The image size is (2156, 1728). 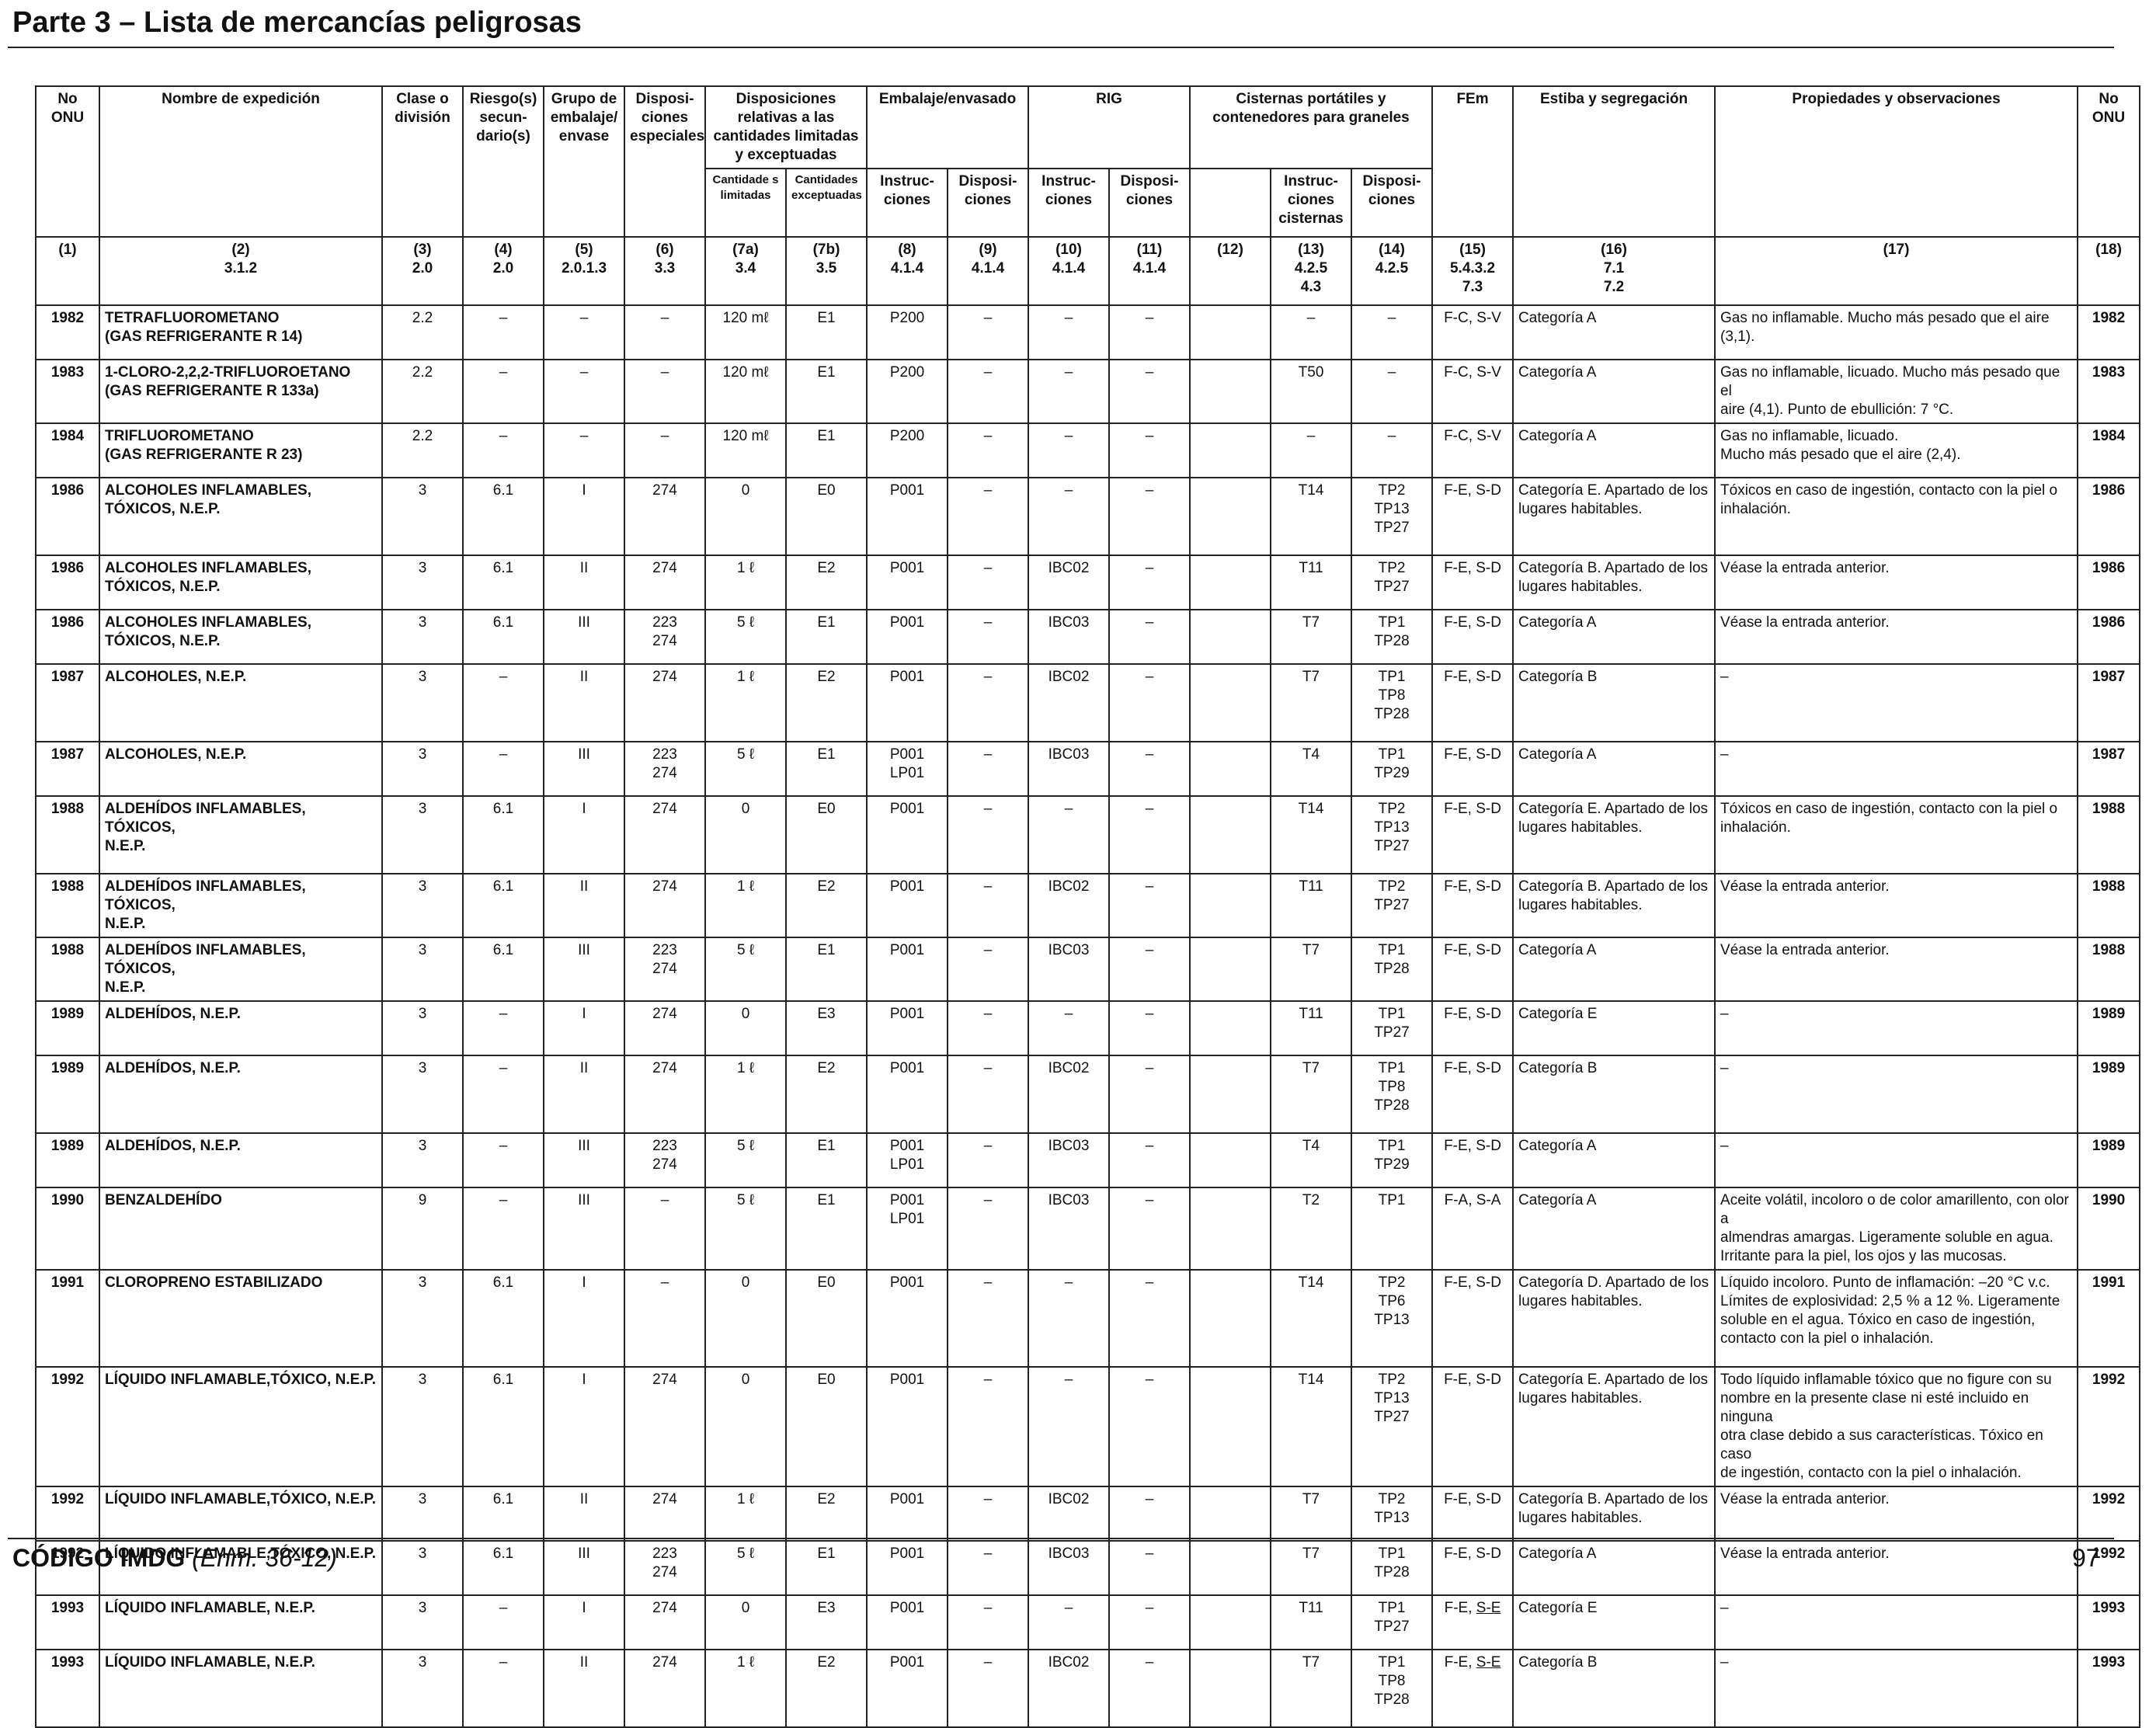 I want to click on un-number-right: 1987, so click(x=2109, y=702).